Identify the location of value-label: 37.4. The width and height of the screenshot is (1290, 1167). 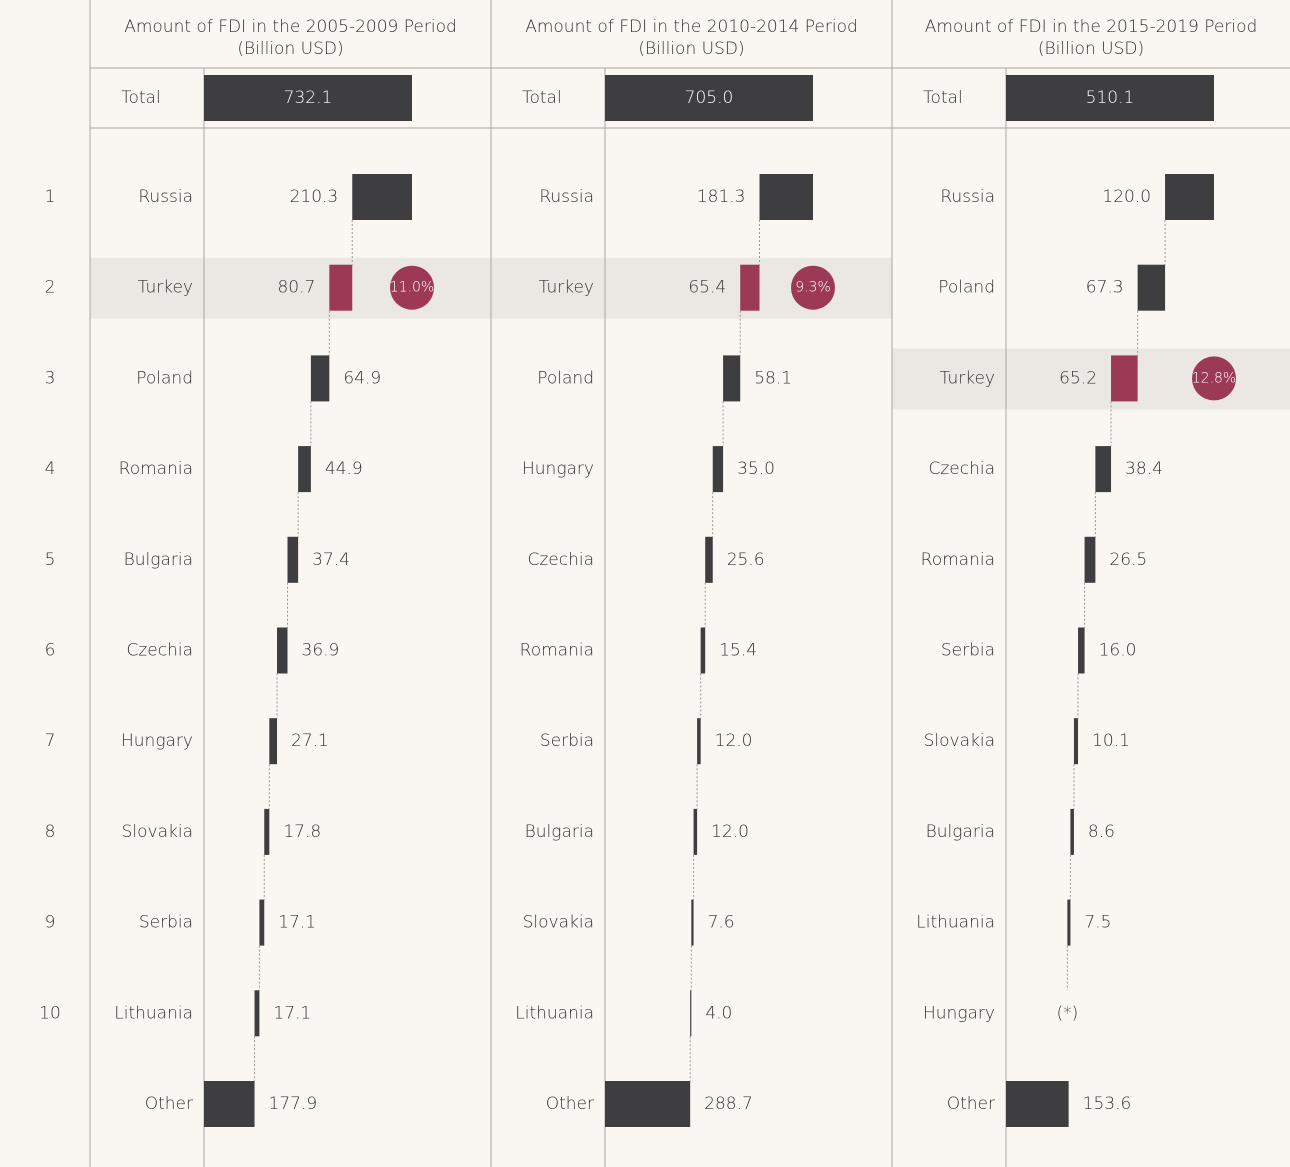
(331, 560).